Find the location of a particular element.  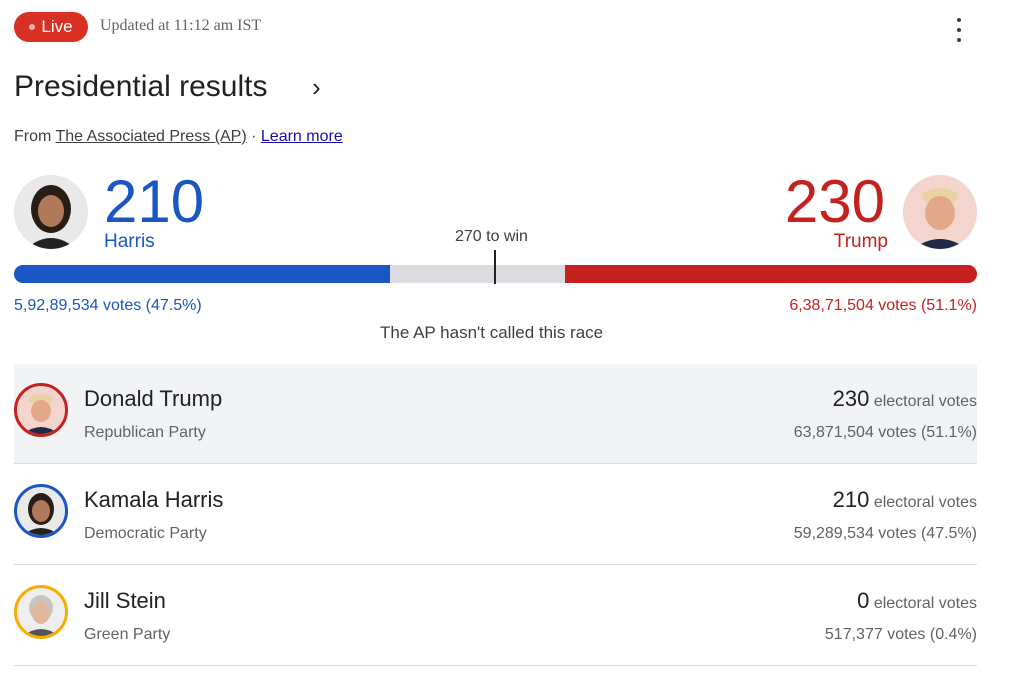

harris-row-avatar is located at coordinates (41, 511).